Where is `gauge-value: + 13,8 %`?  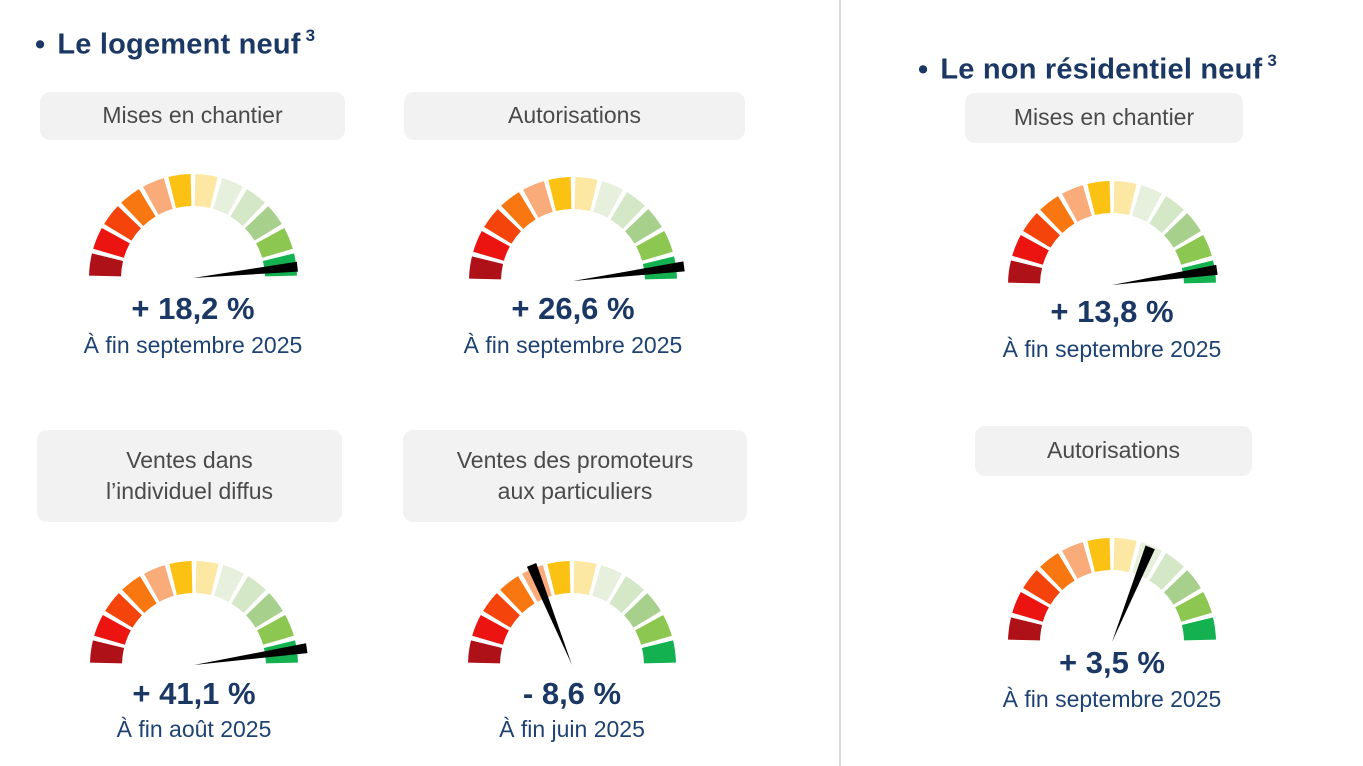
gauge-value: + 13,8 % is located at coordinates (1112, 311).